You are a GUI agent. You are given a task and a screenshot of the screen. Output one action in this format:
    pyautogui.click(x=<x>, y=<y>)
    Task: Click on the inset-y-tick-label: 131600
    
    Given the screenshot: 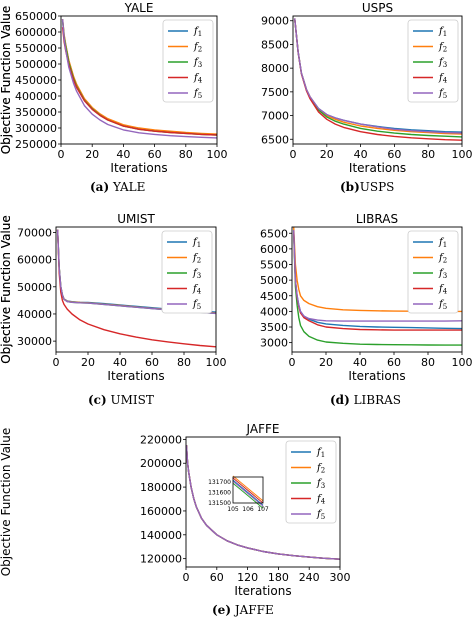 What is the action you would take?
    pyautogui.click(x=219, y=493)
    